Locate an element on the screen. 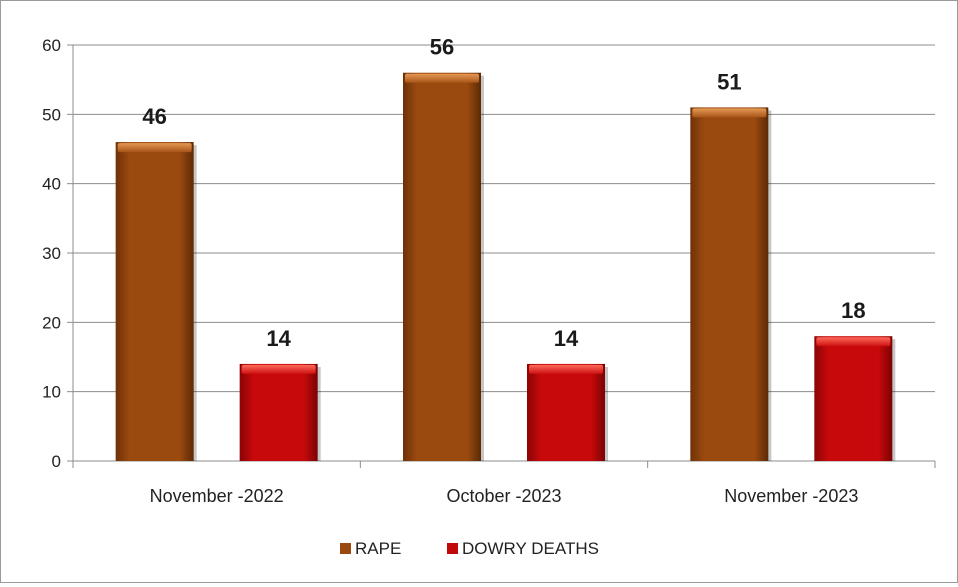 This screenshot has height=587, width=958. legend-swatch-dowry-deaths is located at coordinates (452, 548).